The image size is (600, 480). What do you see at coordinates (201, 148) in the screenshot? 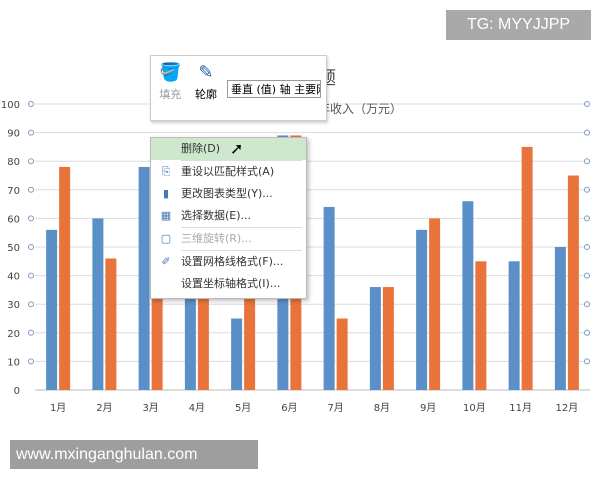
I see `menu-item-label: 删除(D)` at bounding box center [201, 148].